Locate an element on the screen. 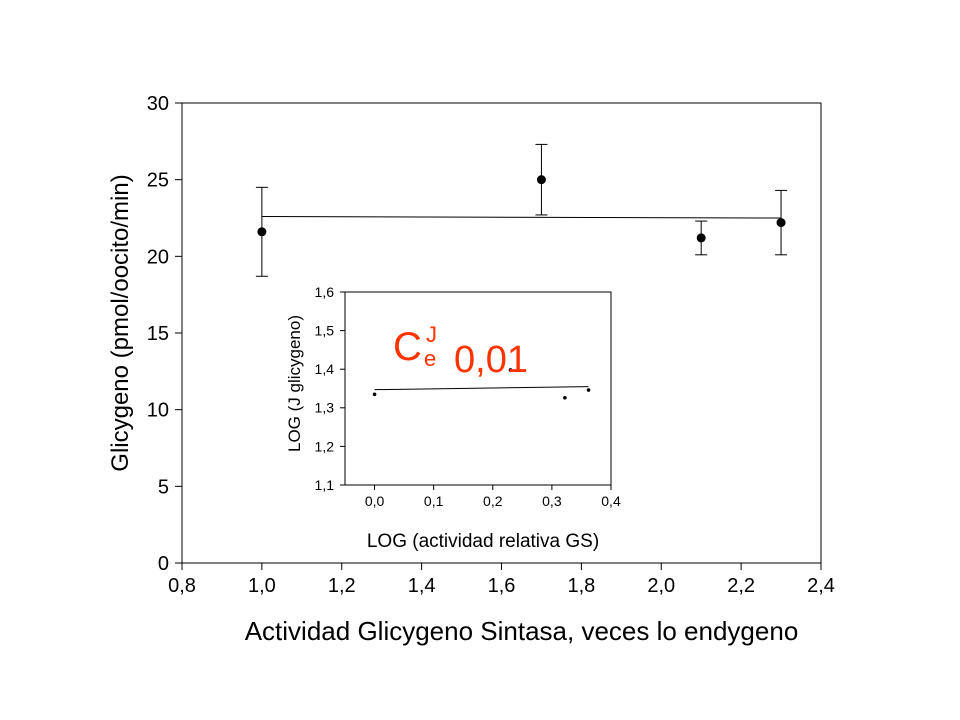  main-x-tick-label: 1,2 is located at coordinates (342, 586).